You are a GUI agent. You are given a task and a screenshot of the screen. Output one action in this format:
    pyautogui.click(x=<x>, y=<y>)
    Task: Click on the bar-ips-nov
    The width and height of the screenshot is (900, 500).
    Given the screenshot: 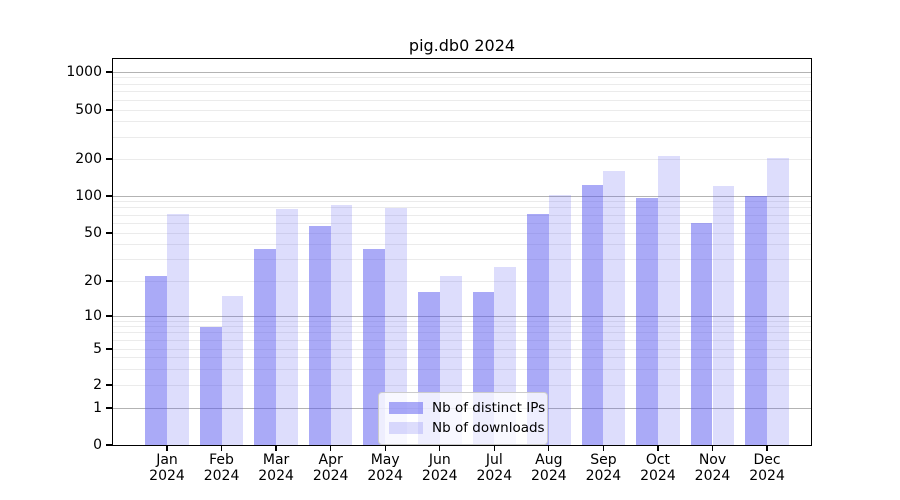 What is the action you would take?
    pyautogui.click(x=701, y=334)
    